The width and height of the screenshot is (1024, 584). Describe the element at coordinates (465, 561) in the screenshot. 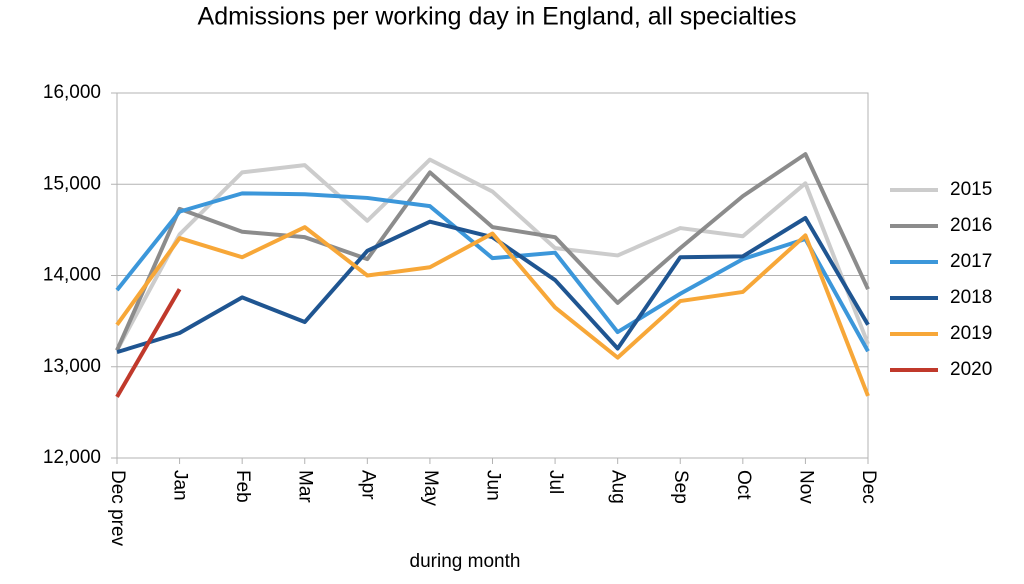

I see `x-axis-title: during month` at that location.